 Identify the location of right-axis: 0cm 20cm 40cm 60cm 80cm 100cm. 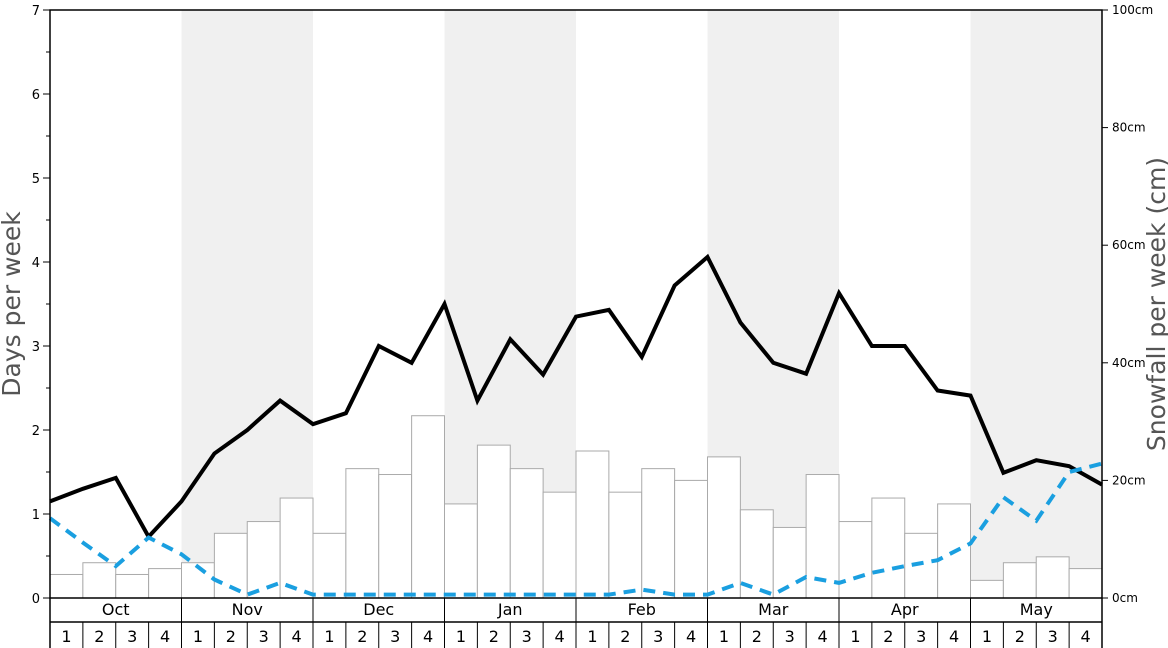
(1127, 304).